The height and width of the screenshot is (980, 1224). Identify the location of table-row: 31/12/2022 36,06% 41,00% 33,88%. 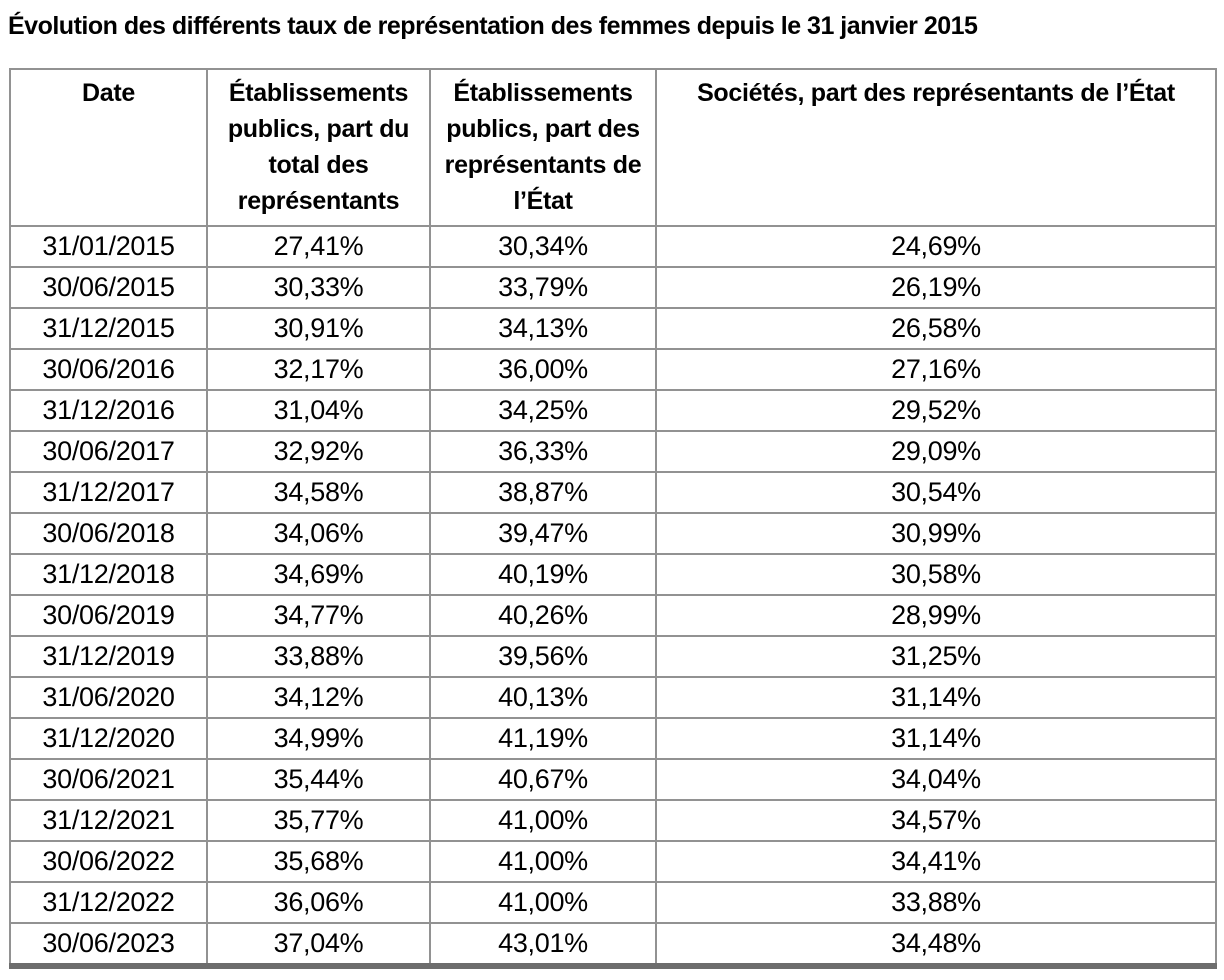
(613, 902).